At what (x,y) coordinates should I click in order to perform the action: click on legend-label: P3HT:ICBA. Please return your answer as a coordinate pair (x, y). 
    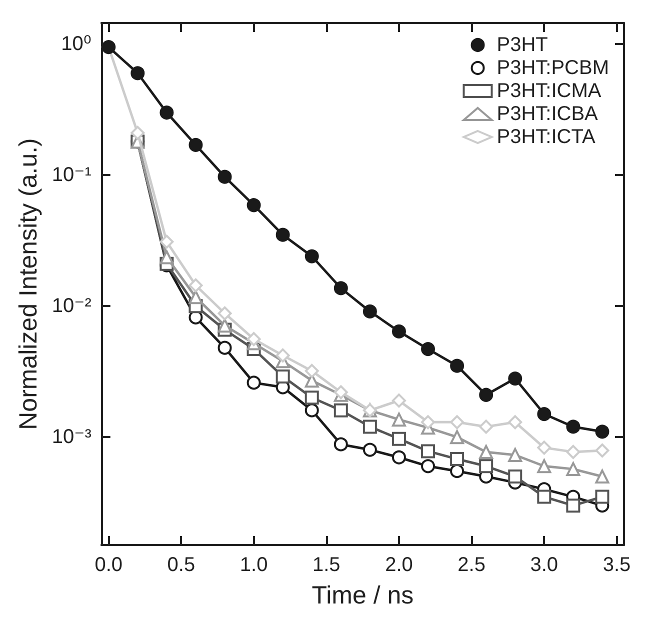
    Looking at the image, I should click on (547, 114).